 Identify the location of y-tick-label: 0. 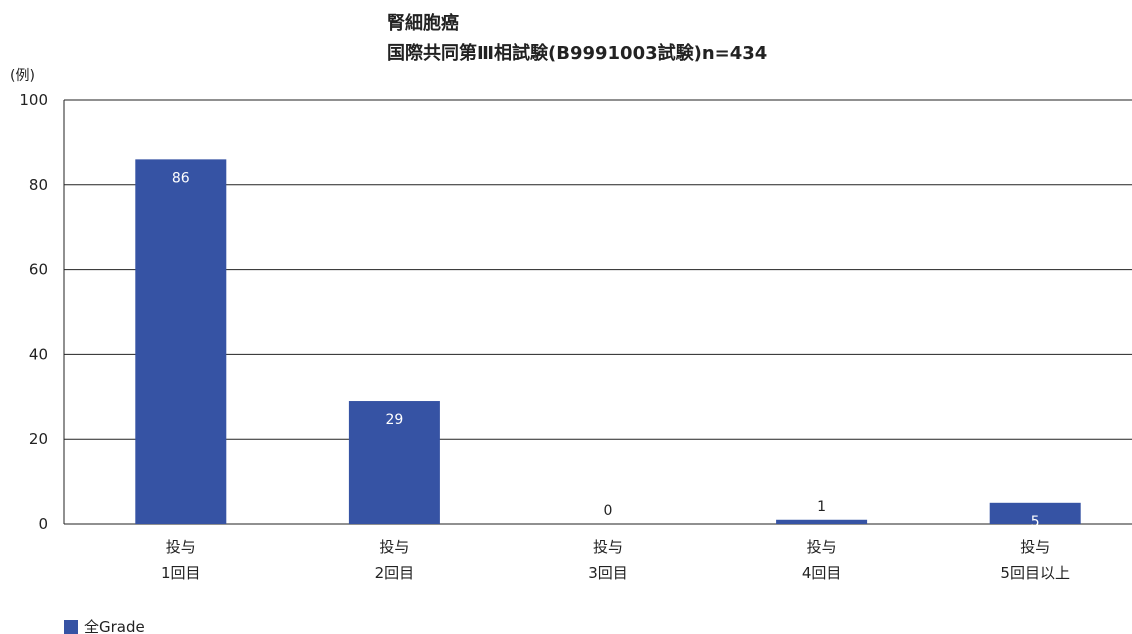
(43, 524).